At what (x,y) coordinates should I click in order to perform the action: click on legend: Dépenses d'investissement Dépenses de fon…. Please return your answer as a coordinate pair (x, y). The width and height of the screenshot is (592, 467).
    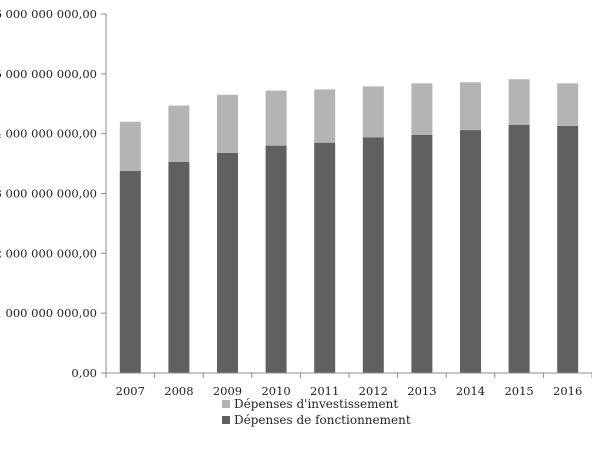
    Looking at the image, I should click on (316, 412).